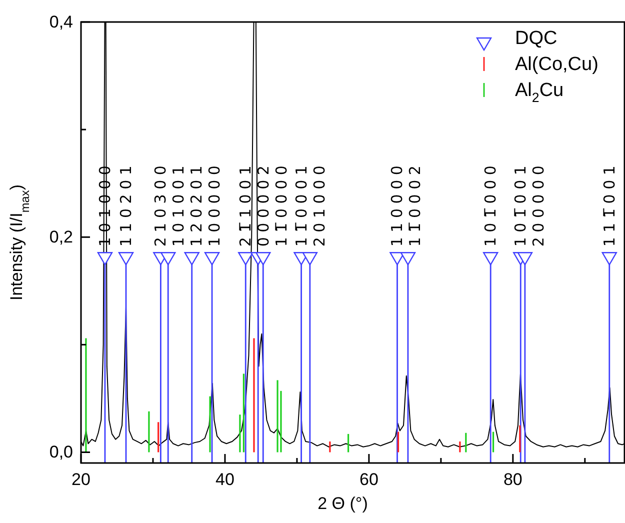 Image resolution: width=625 pixels, height=523 pixels. Describe the element at coordinates (415, 206) in the screenshot. I see `annotation: 1 1̅ 0 0 0 2` at that location.